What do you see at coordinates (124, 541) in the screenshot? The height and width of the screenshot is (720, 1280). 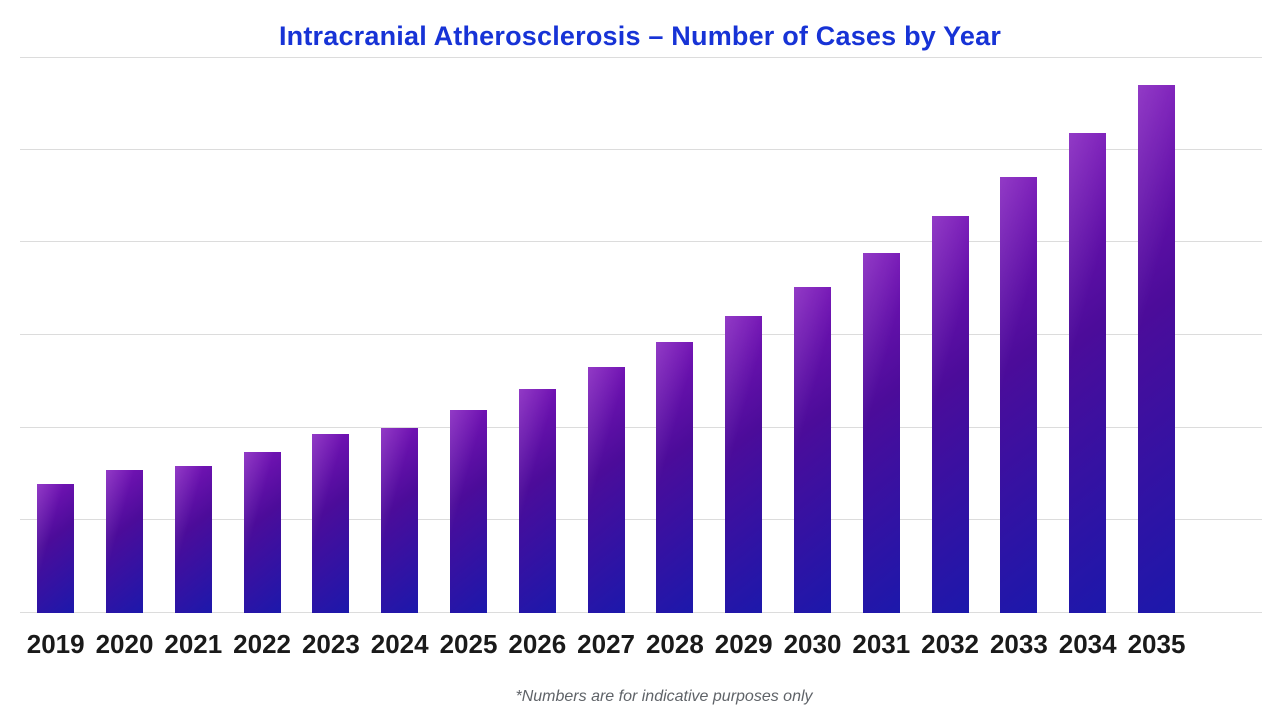 I see `bar-2020` at bounding box center [124, 541].